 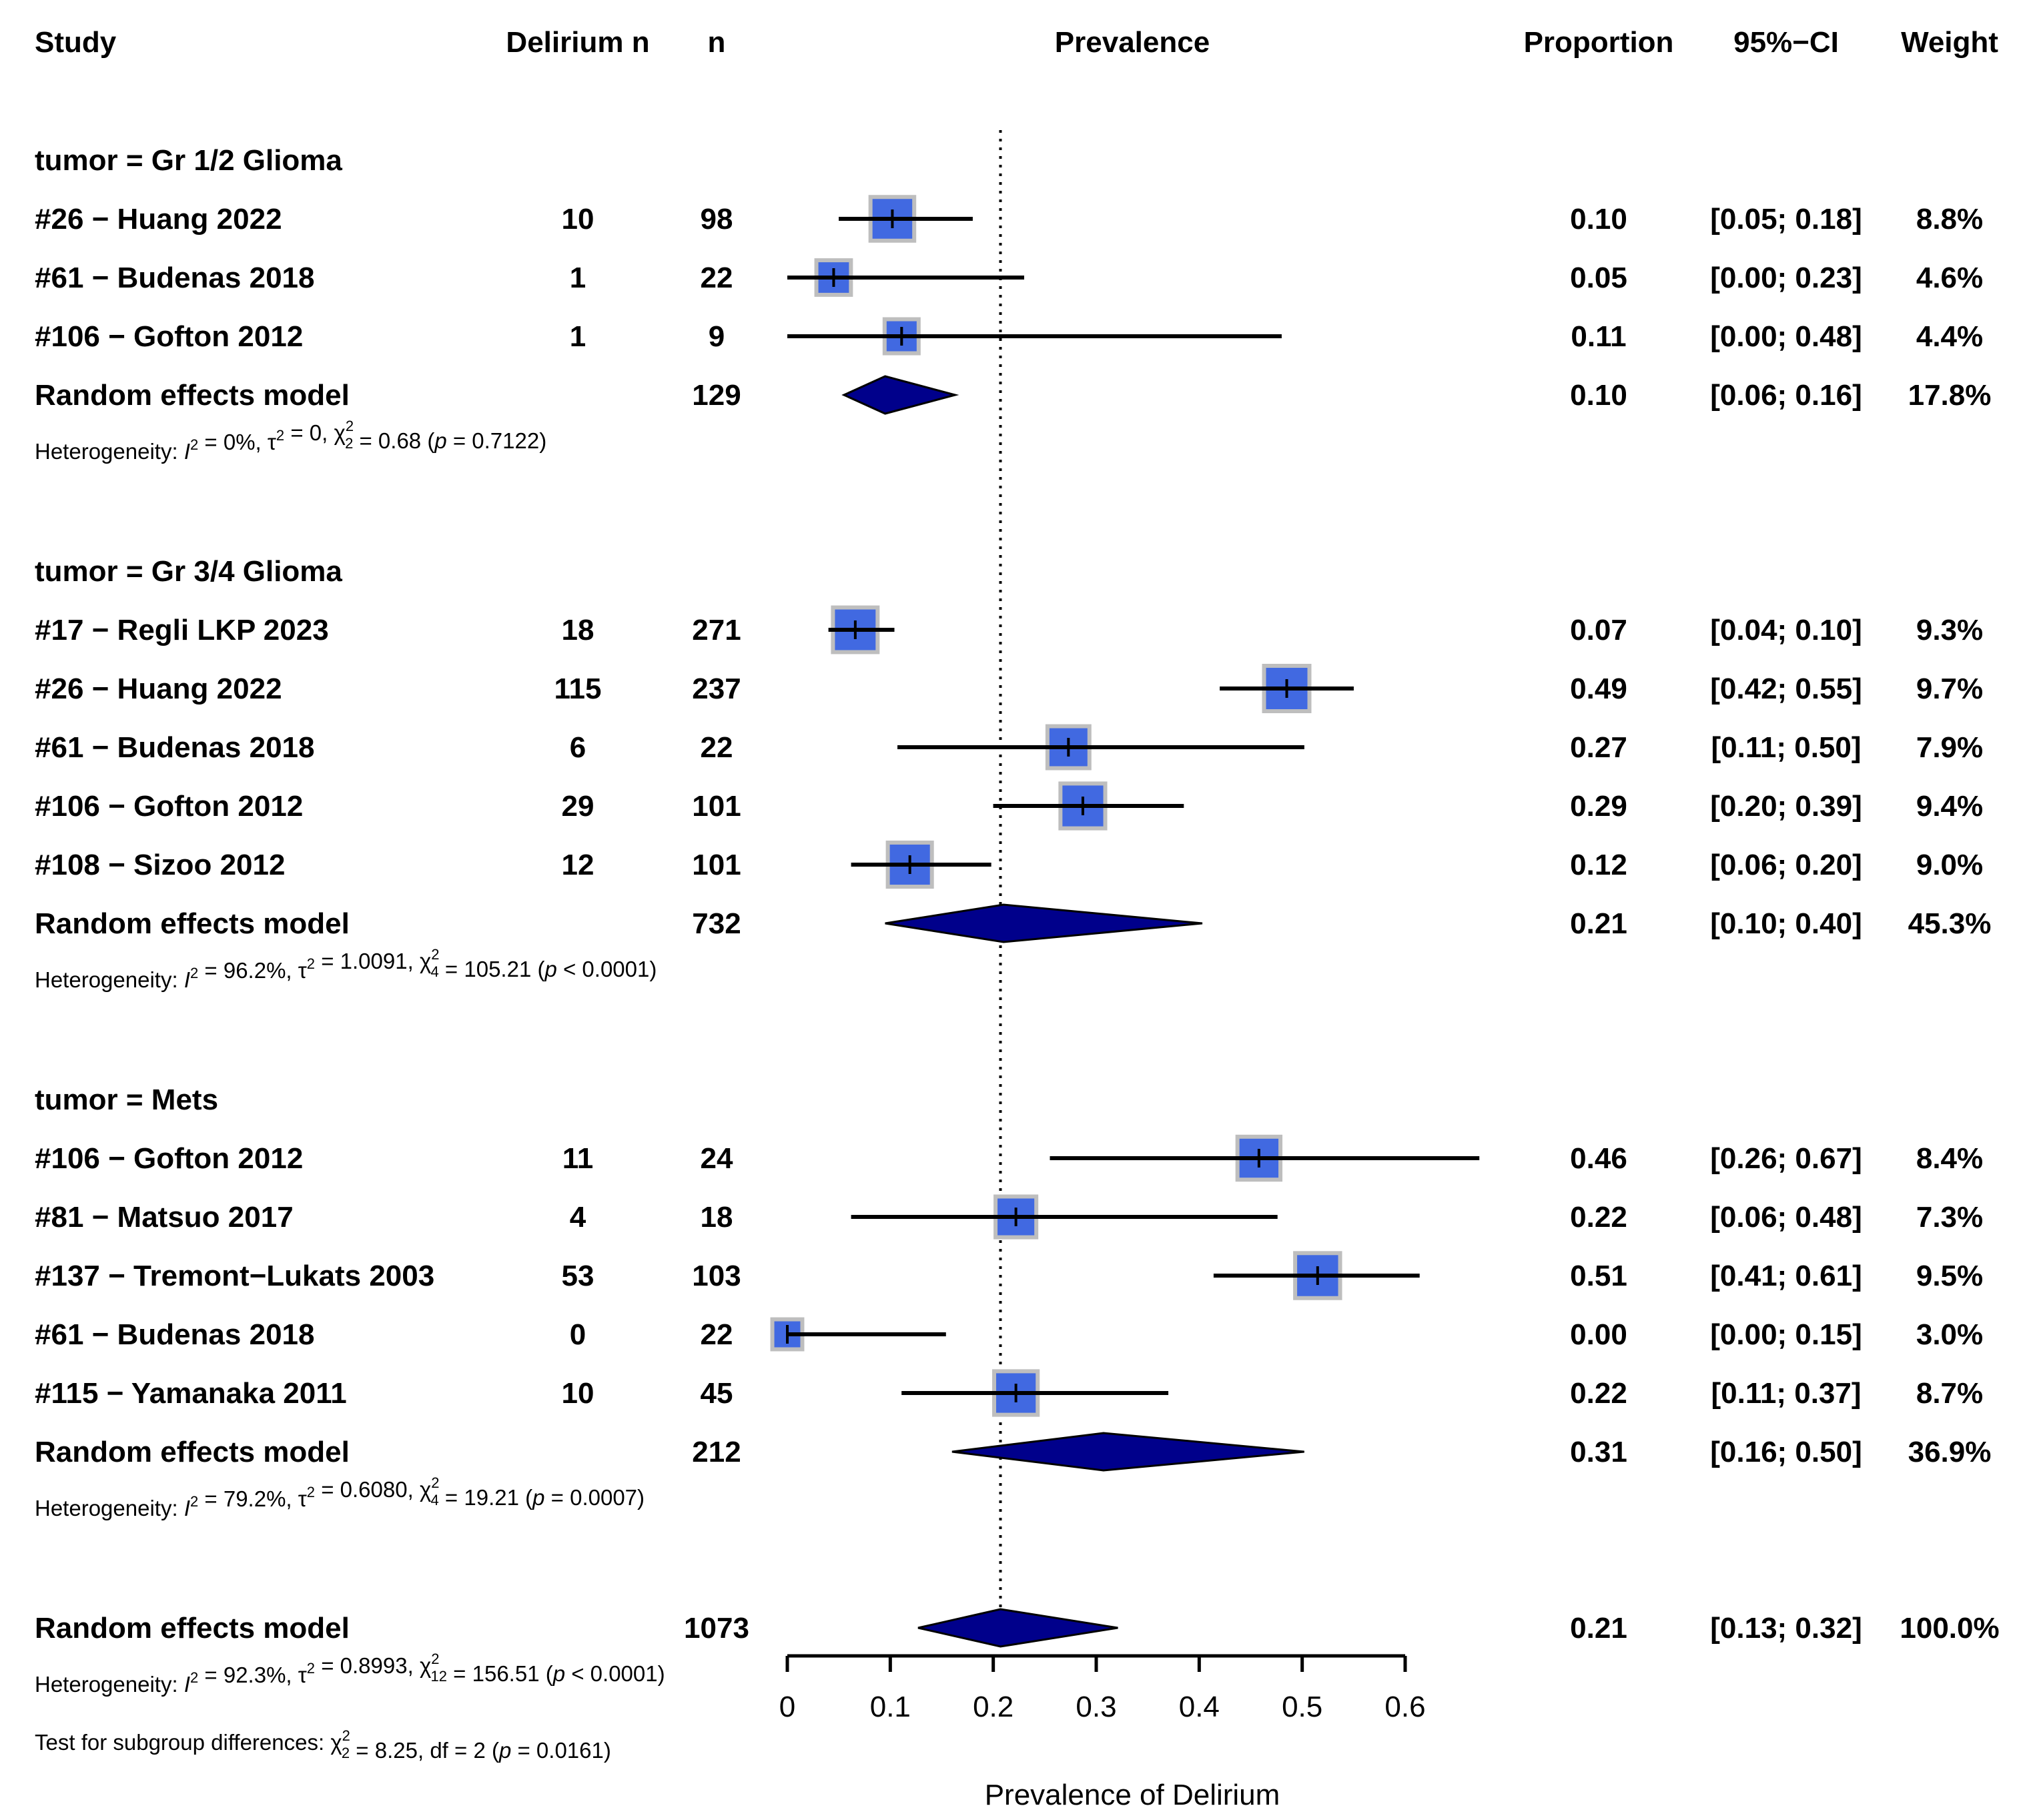 What do you see at coordinates (890, 1707) in the screenshot?
I see `x-tick-label: 0.1` at bounding box center [890, 1707].